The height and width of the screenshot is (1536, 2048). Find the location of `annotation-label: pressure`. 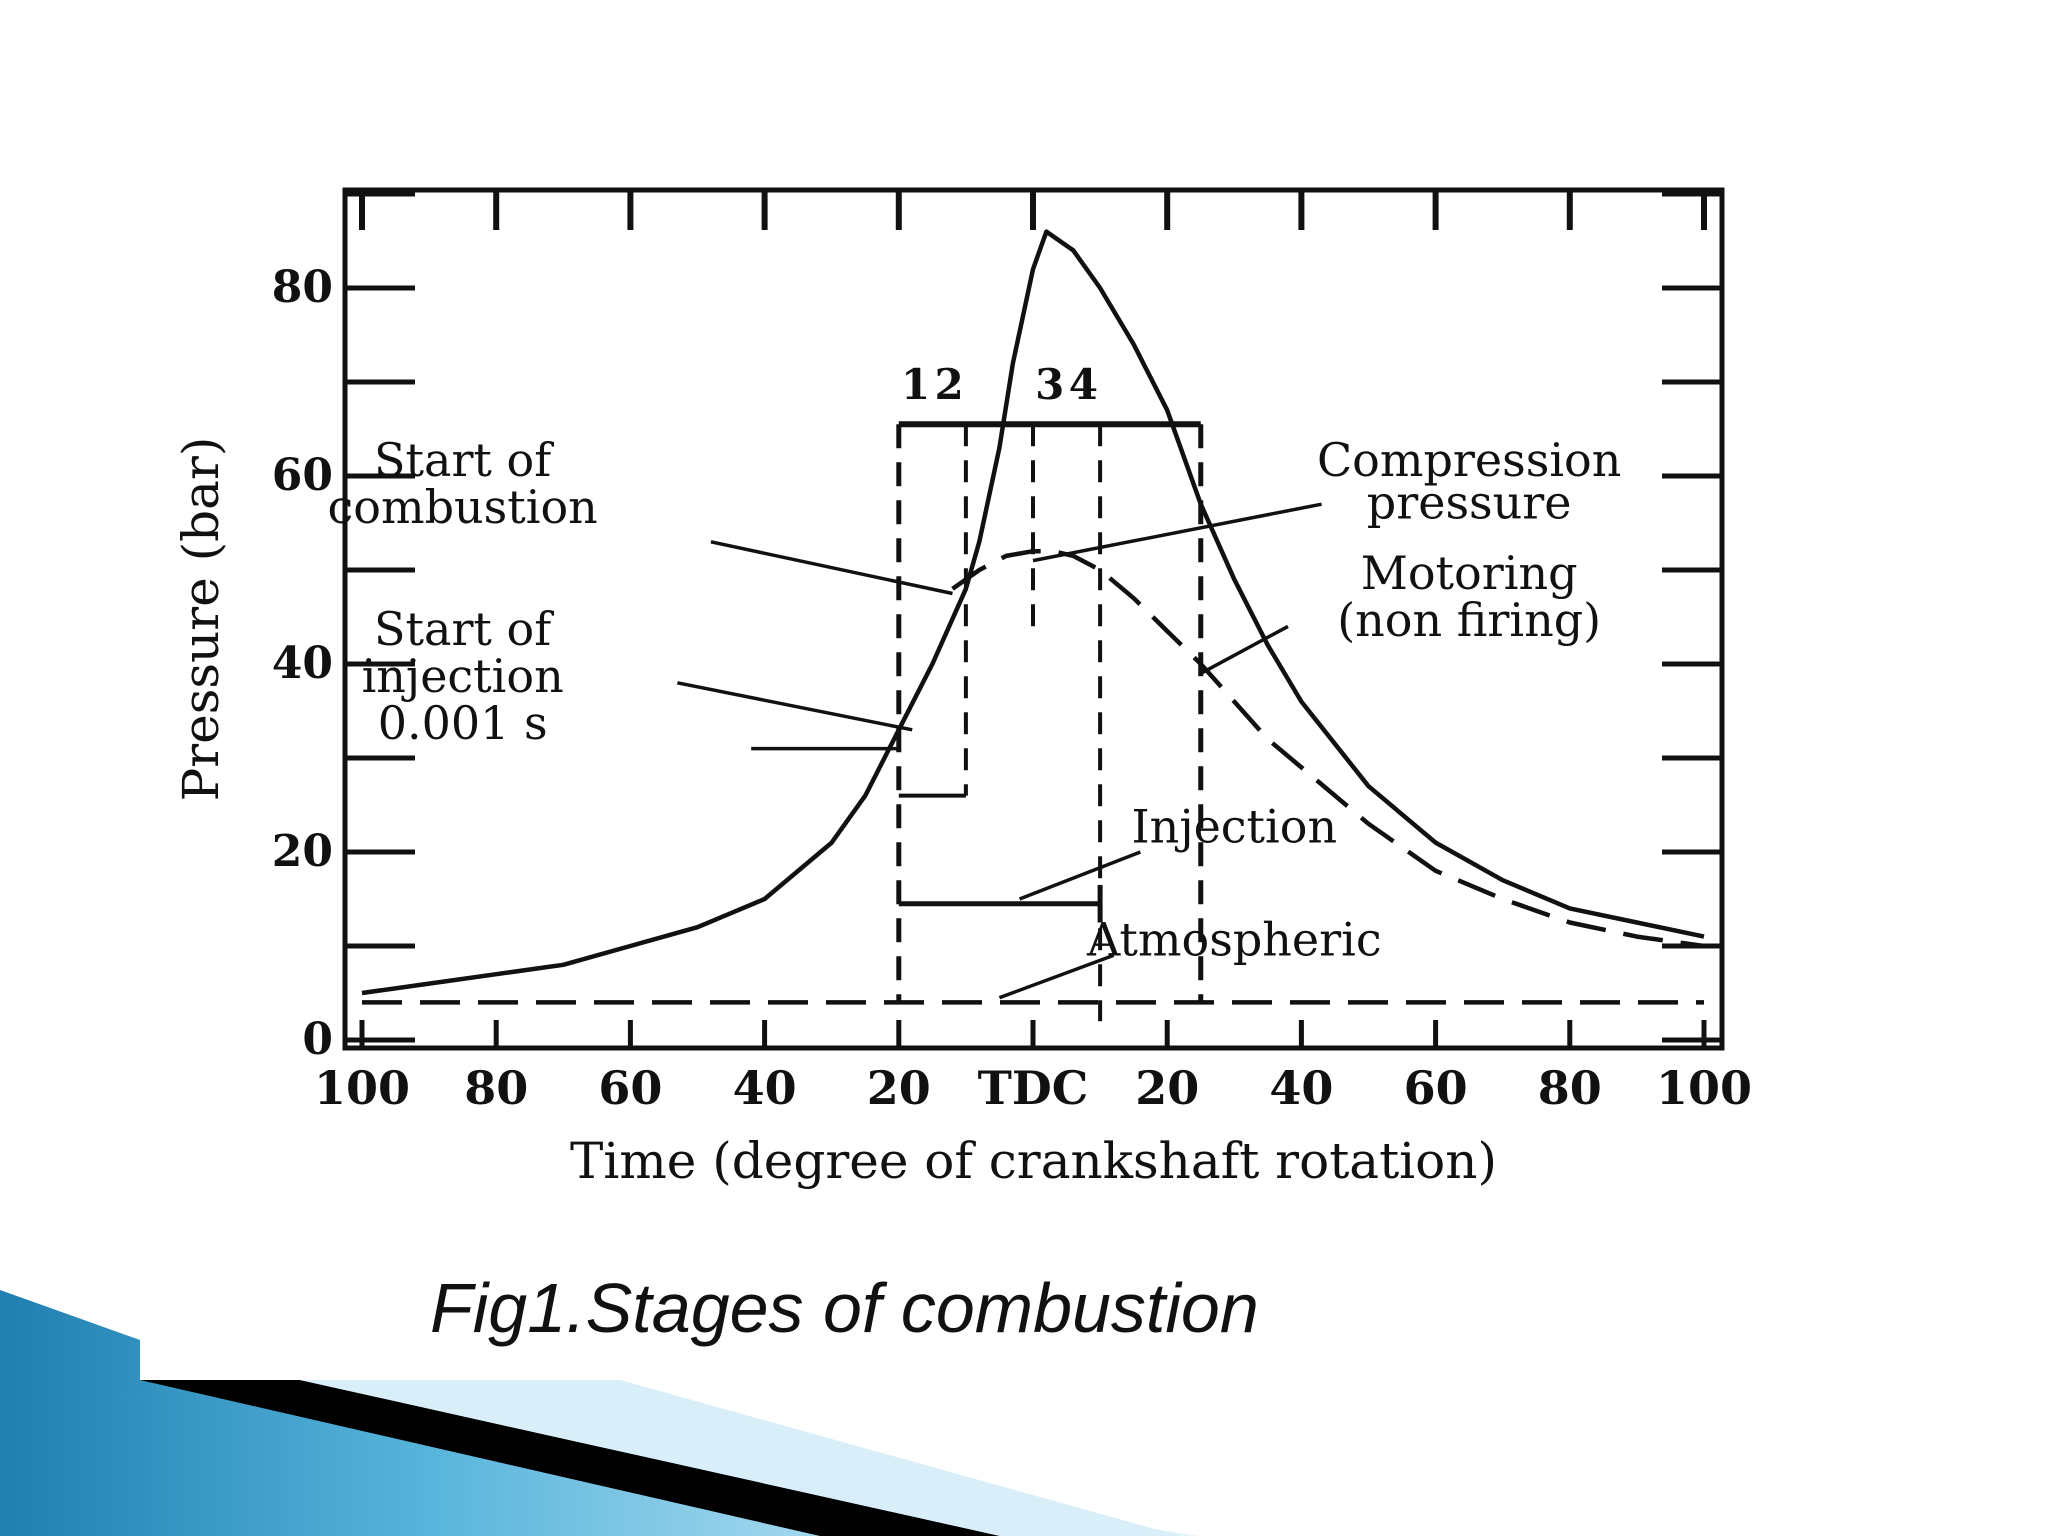

annotation-label: pressure is located at coordinates (1469, 502).